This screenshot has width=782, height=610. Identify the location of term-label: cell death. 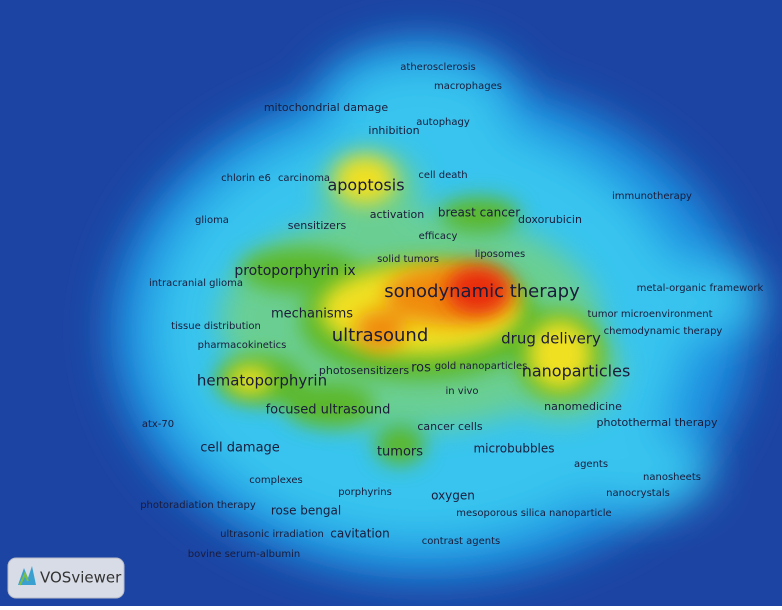
(442, 175).